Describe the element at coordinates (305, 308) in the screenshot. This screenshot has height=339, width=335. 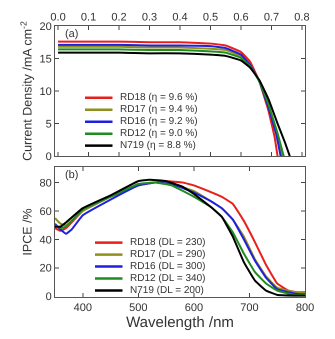
I see `x-tick-label: 800` at that location.